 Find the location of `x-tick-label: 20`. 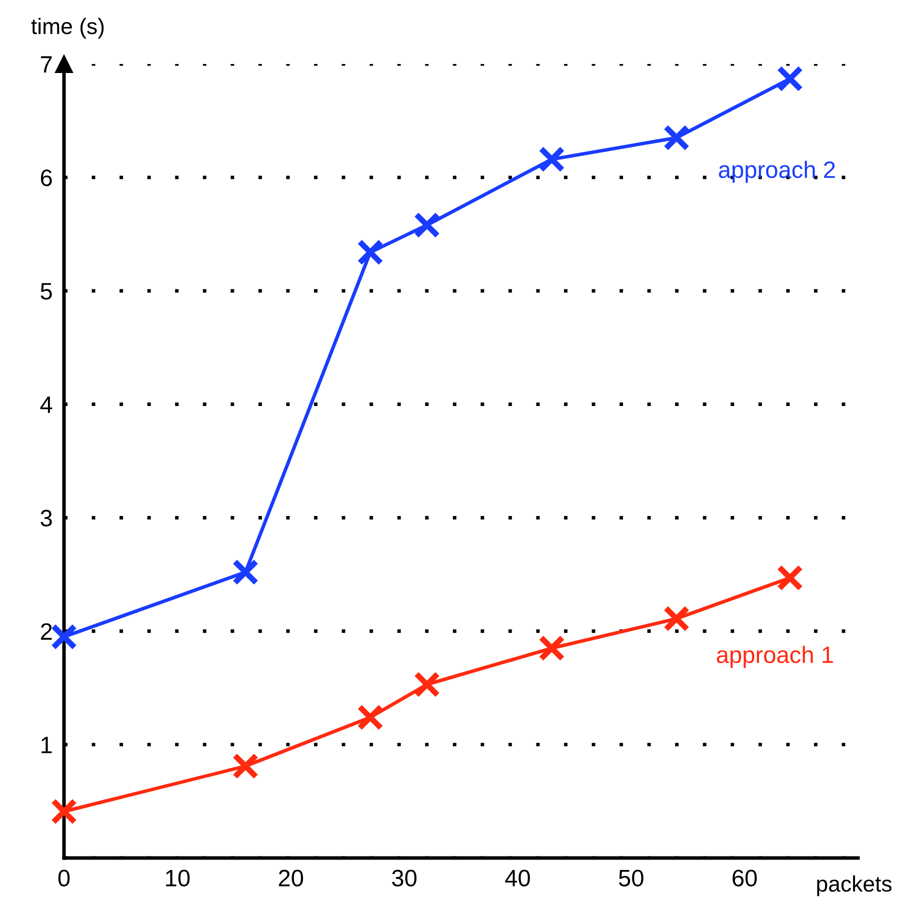

x-tick-label: 20 is located at coordinates (291, 878).